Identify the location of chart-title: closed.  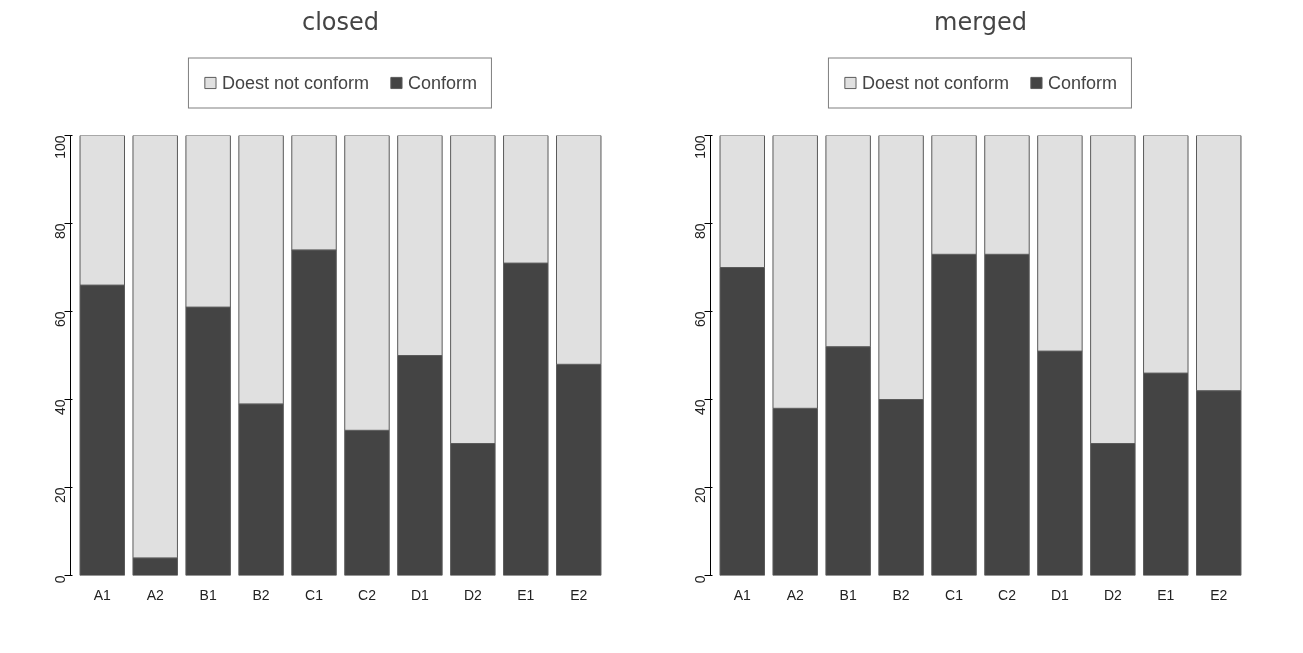
(340, 21).